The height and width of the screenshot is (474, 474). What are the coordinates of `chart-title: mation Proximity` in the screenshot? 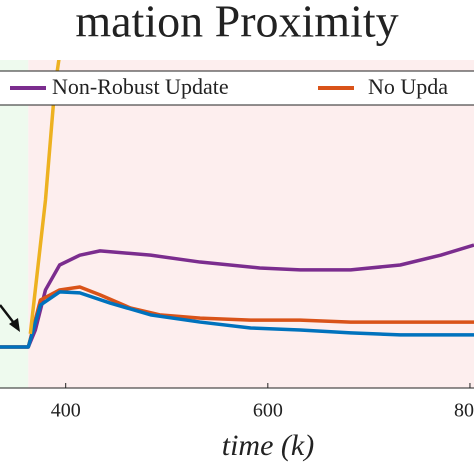 It's located at (236, 23).